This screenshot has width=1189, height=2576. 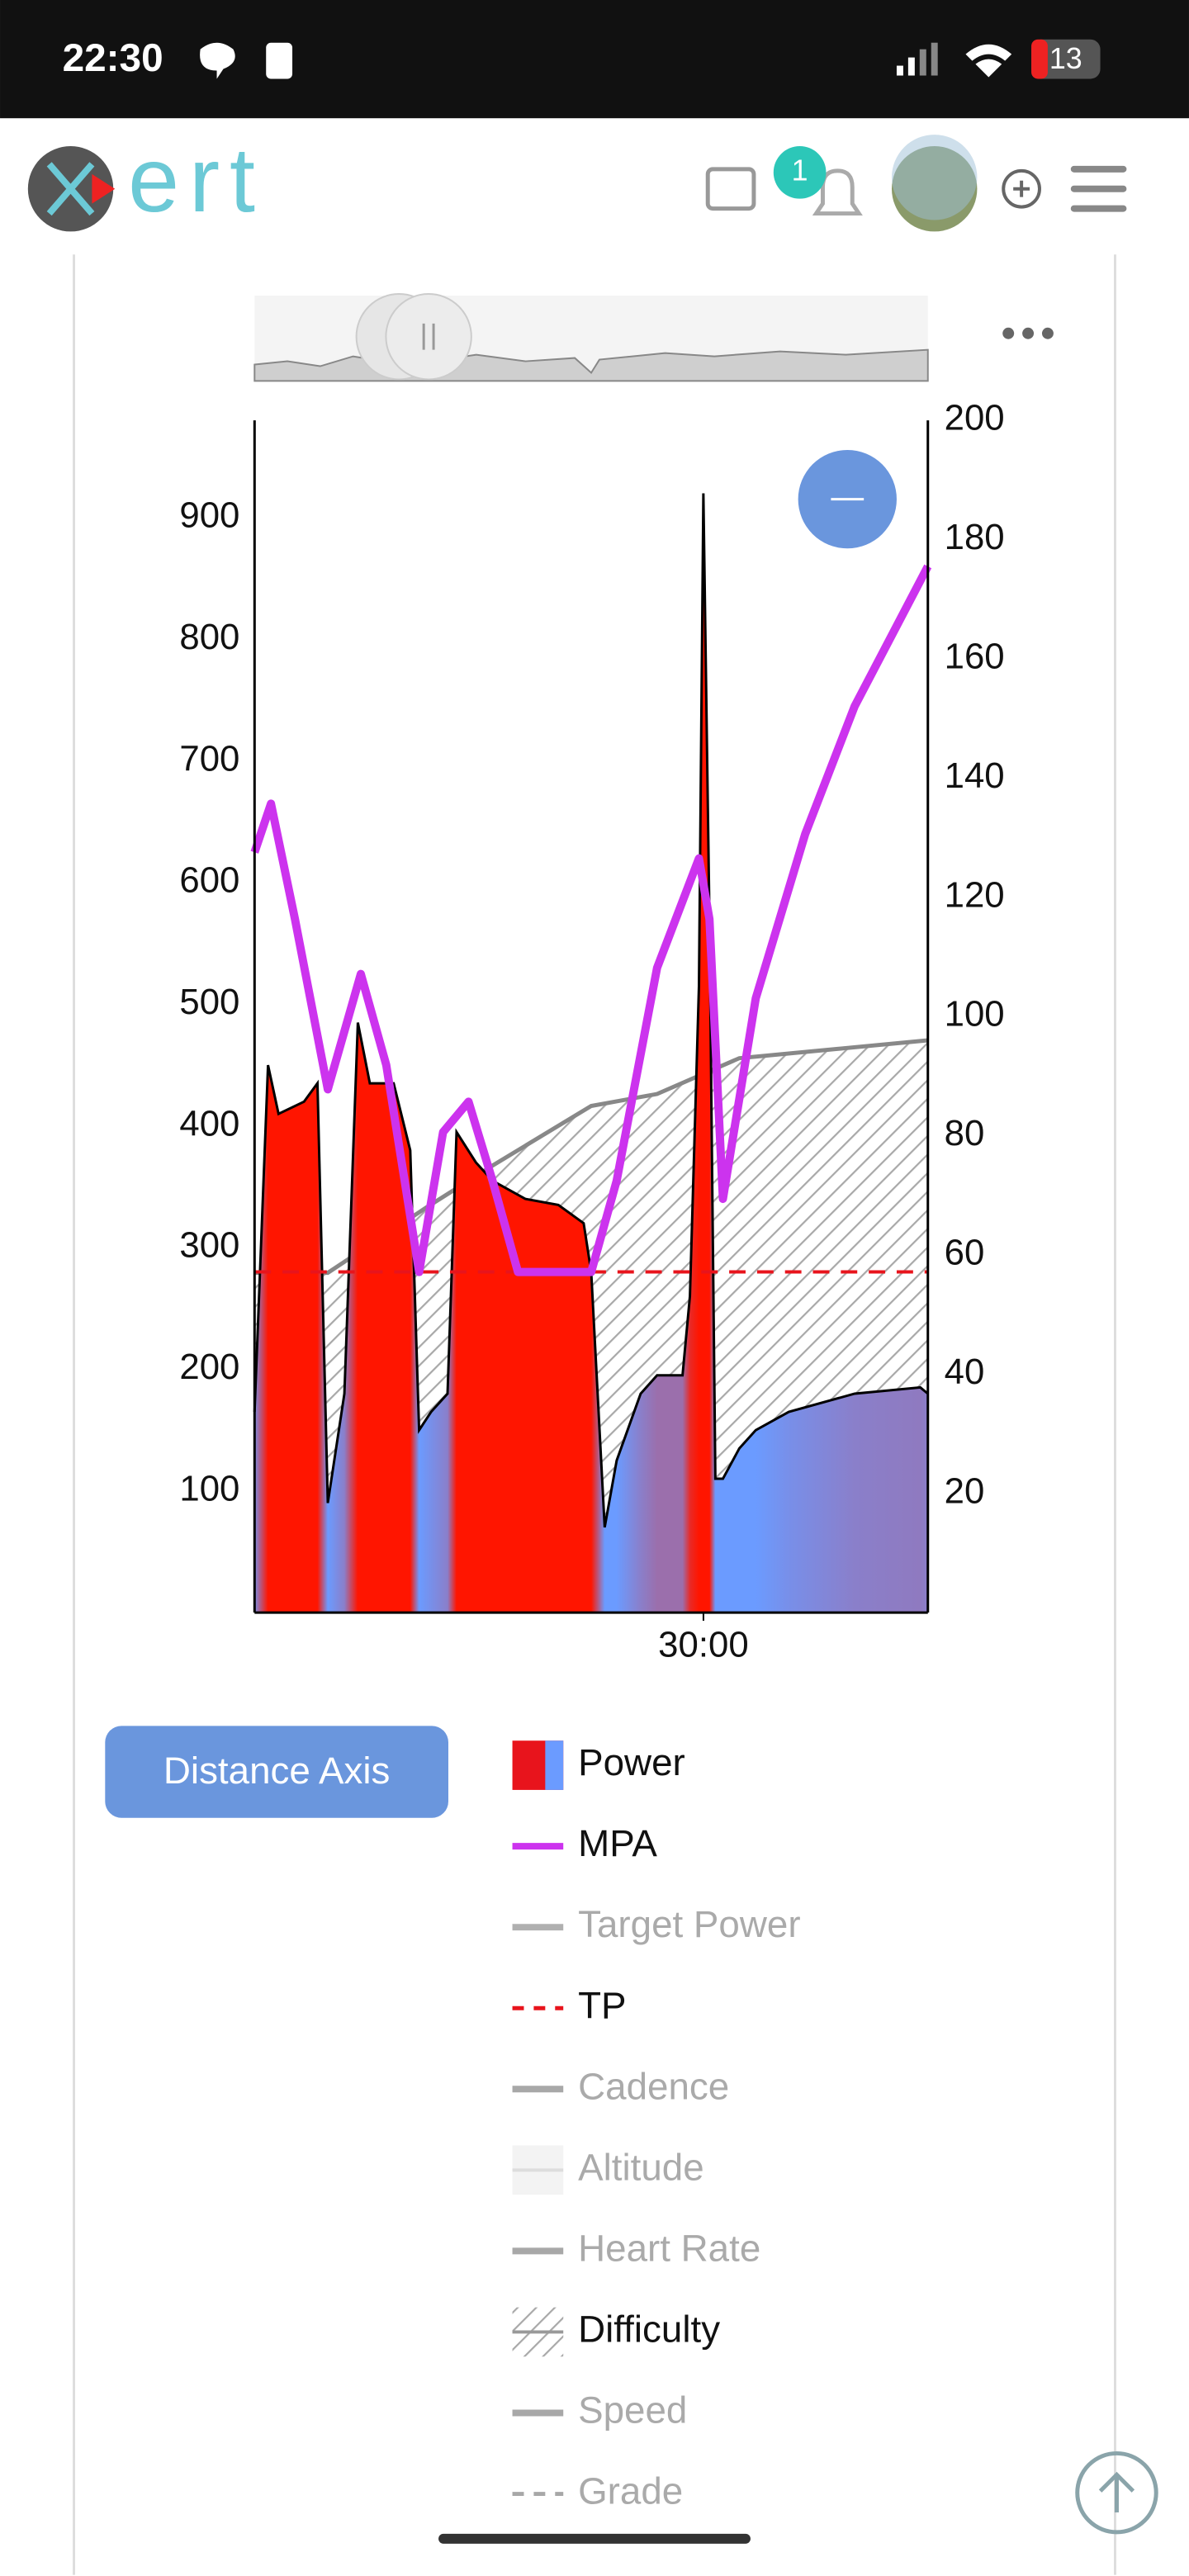 I want to click on news-icon, so click(x=730, y=189).